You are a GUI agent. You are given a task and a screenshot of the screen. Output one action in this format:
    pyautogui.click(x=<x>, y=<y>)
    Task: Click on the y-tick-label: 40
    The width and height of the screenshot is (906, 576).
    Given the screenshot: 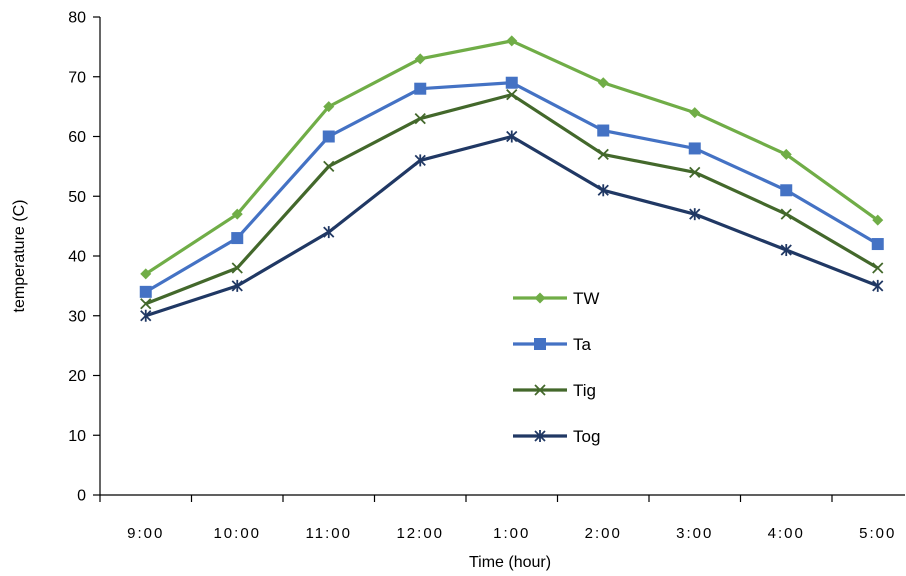 What is the action you would take?
    pyautogui.click(x=77, y=257)
    